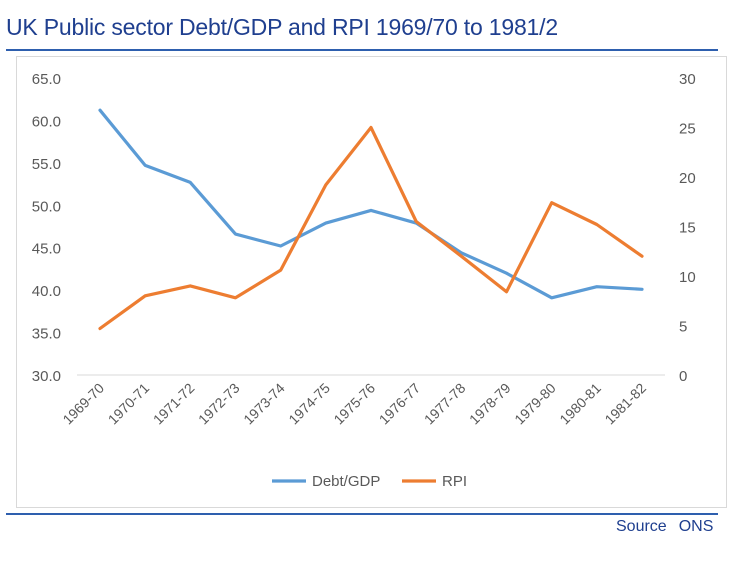 This screenshot has width=750, height=570. Describe the element at coordinates (683, 327) in the screenshot. I see `right-tick-label: 5` at that location.